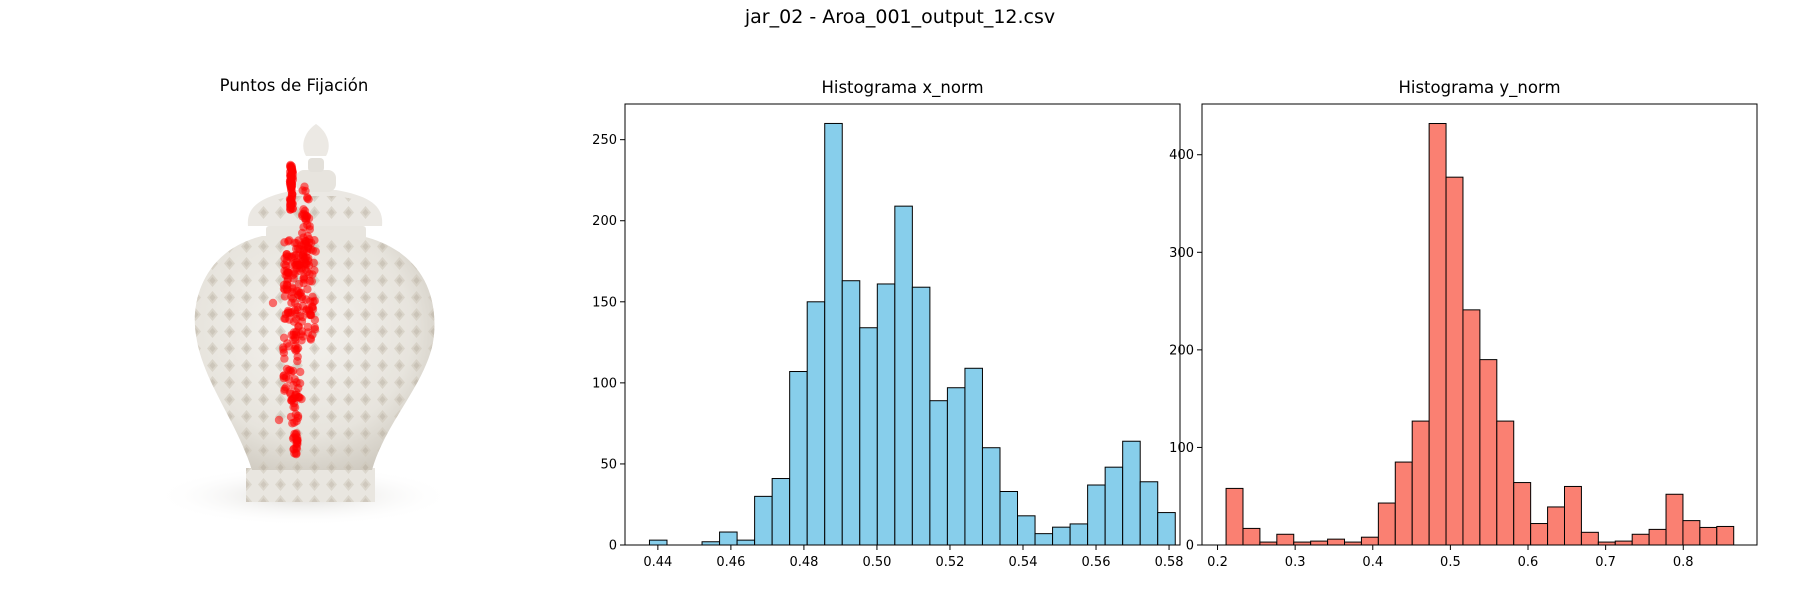  Describe the element at coordinates (803, 562) in the screenshot. I see `x-hist-xtick-label: 0.48` at that location.